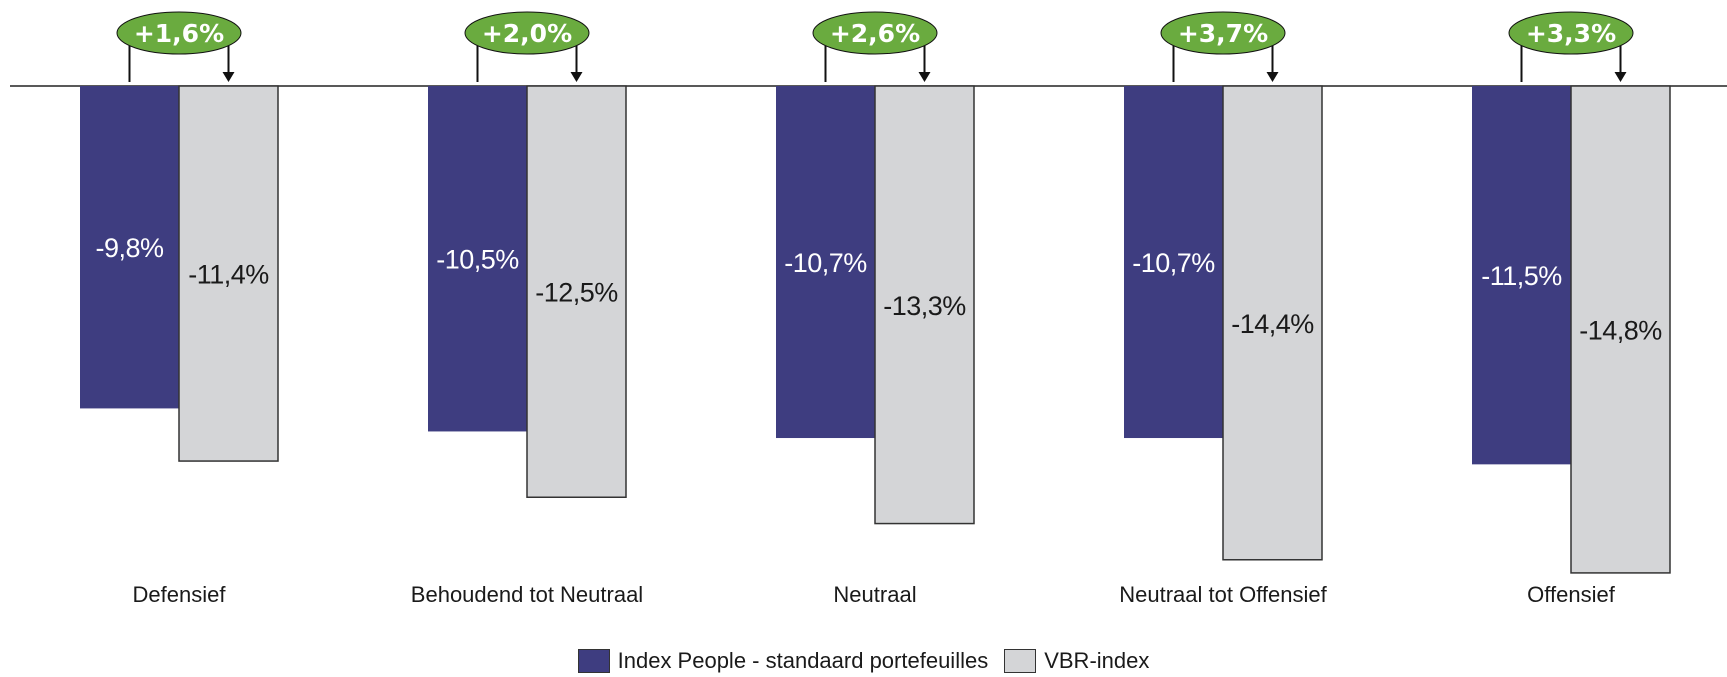 This screenshot has width=1727, height=677. I want to click on data-label-series-2-5: -14,8%, so click(1620, 330).